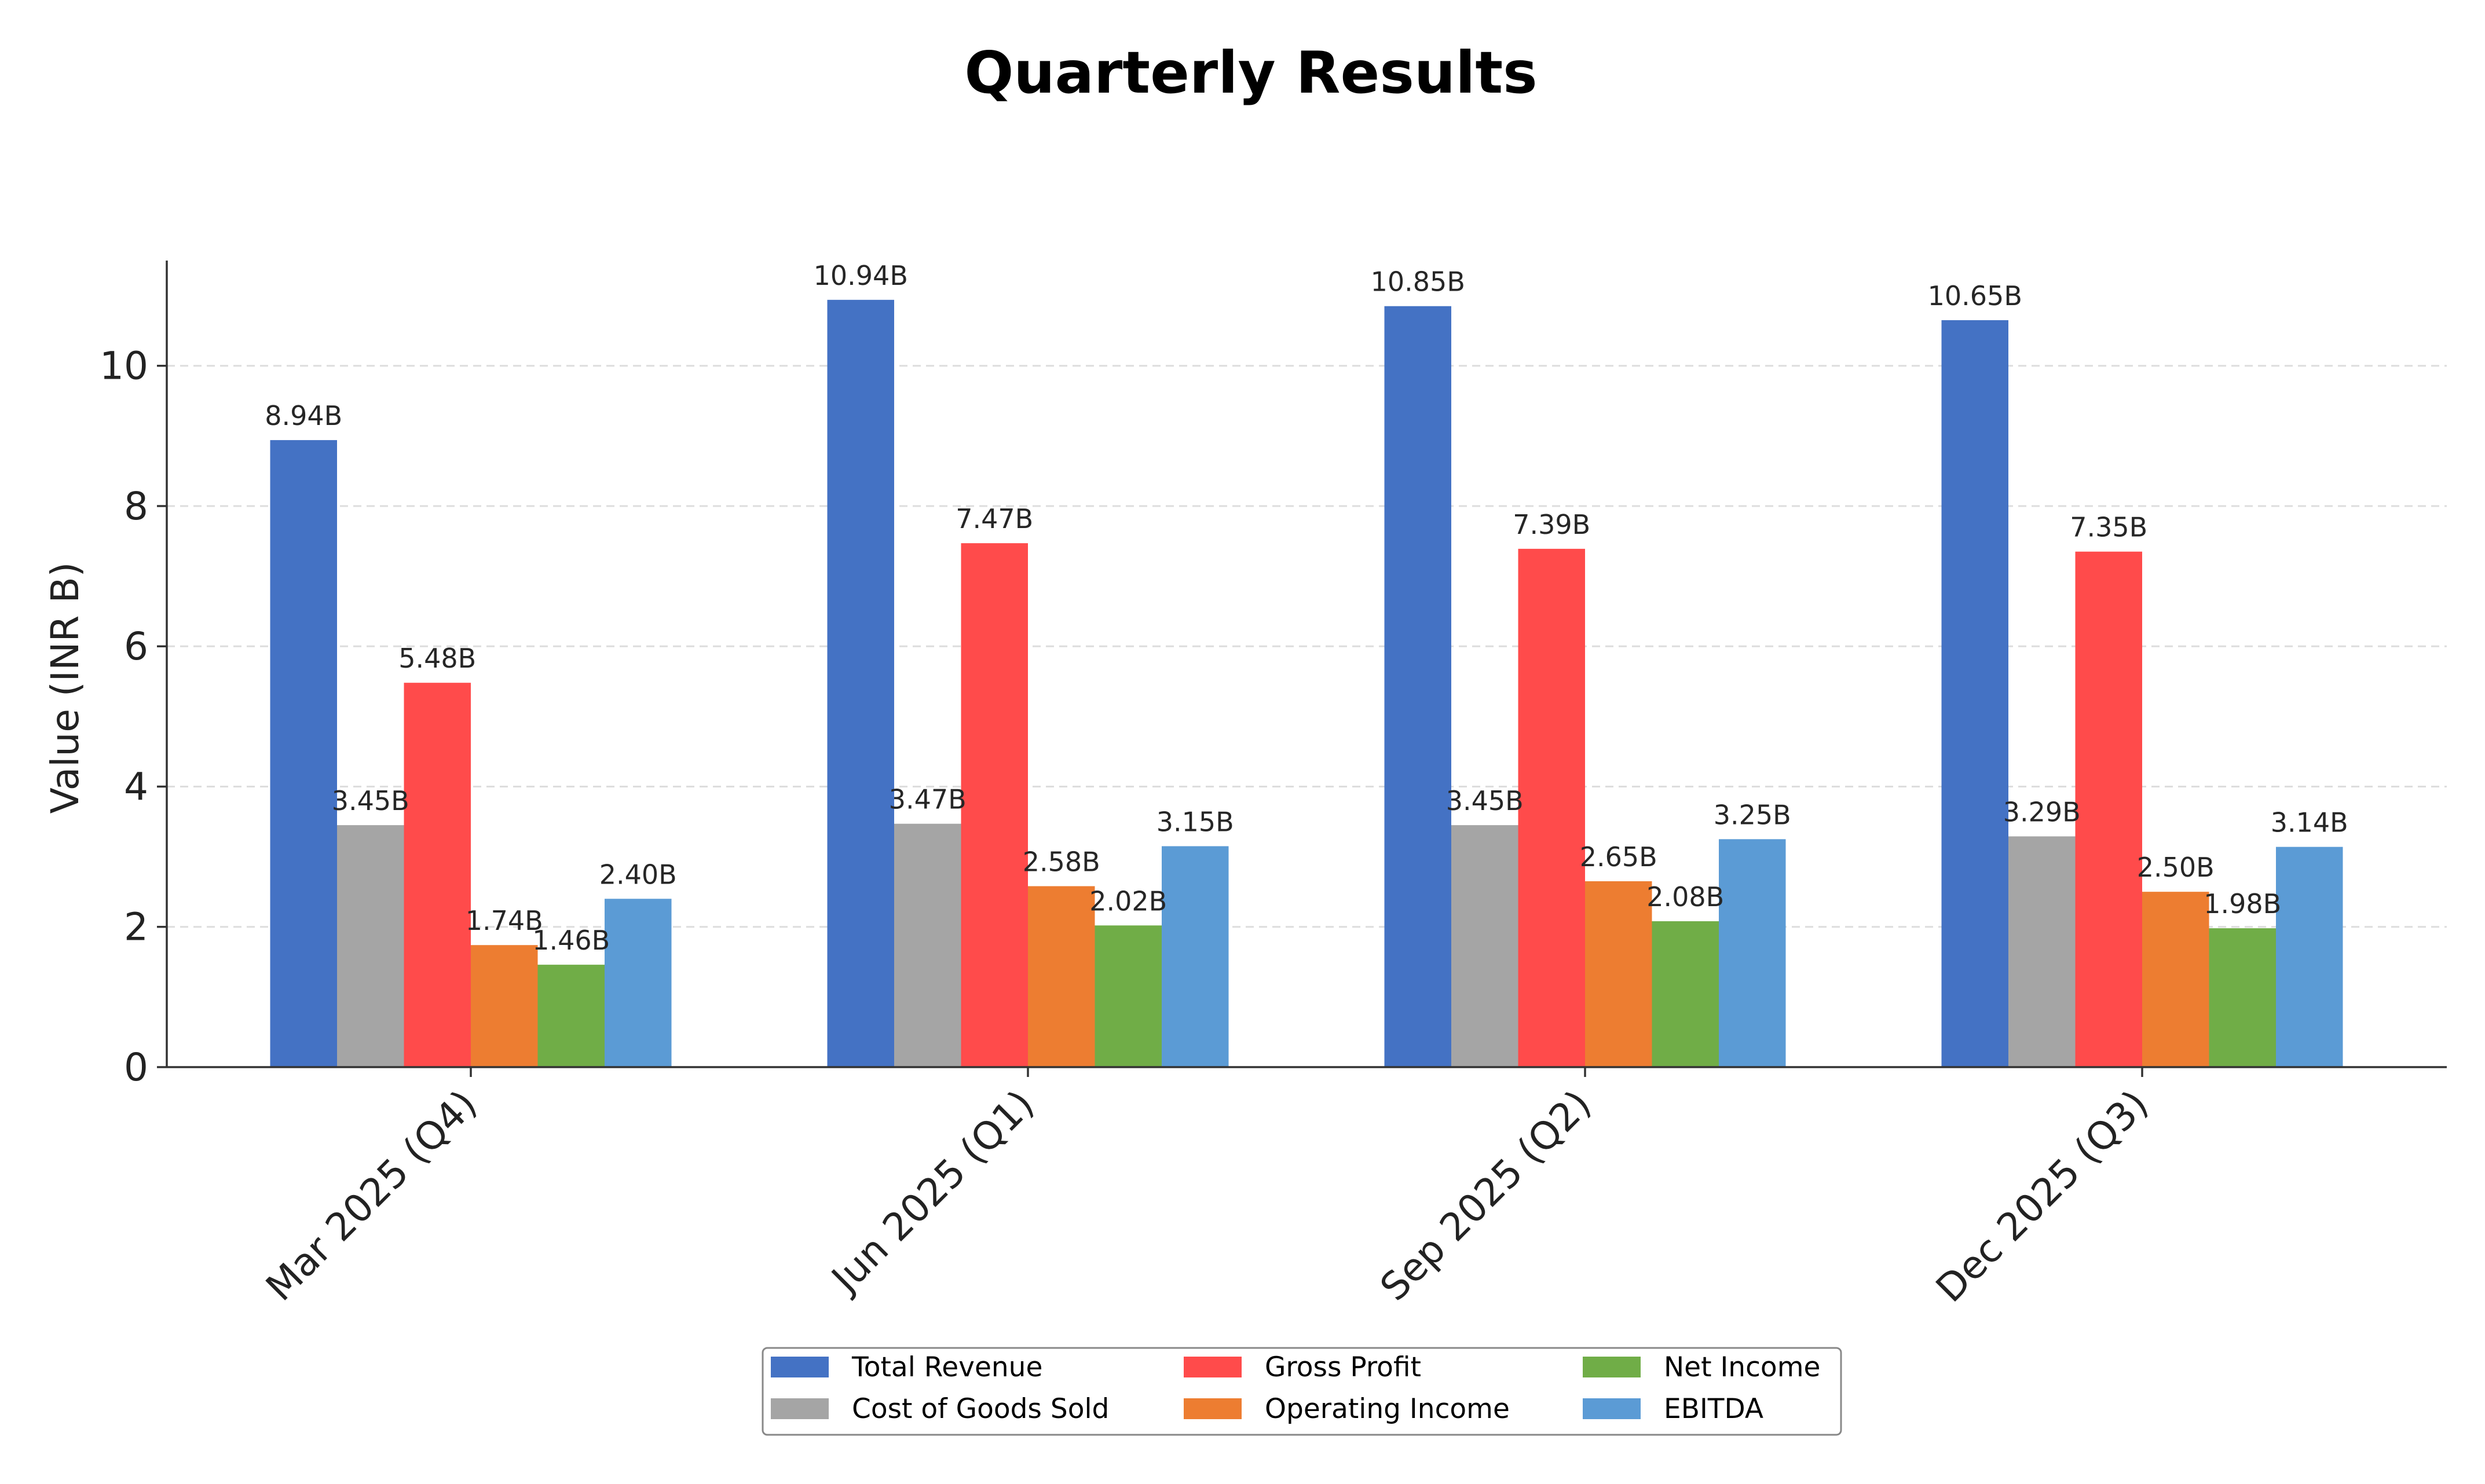 The image size is (2485, 1484). What do you see at coordinates (437, 658) in the screenshot?
I see `data-label: 5.48B` at bounding box center [437, 658].